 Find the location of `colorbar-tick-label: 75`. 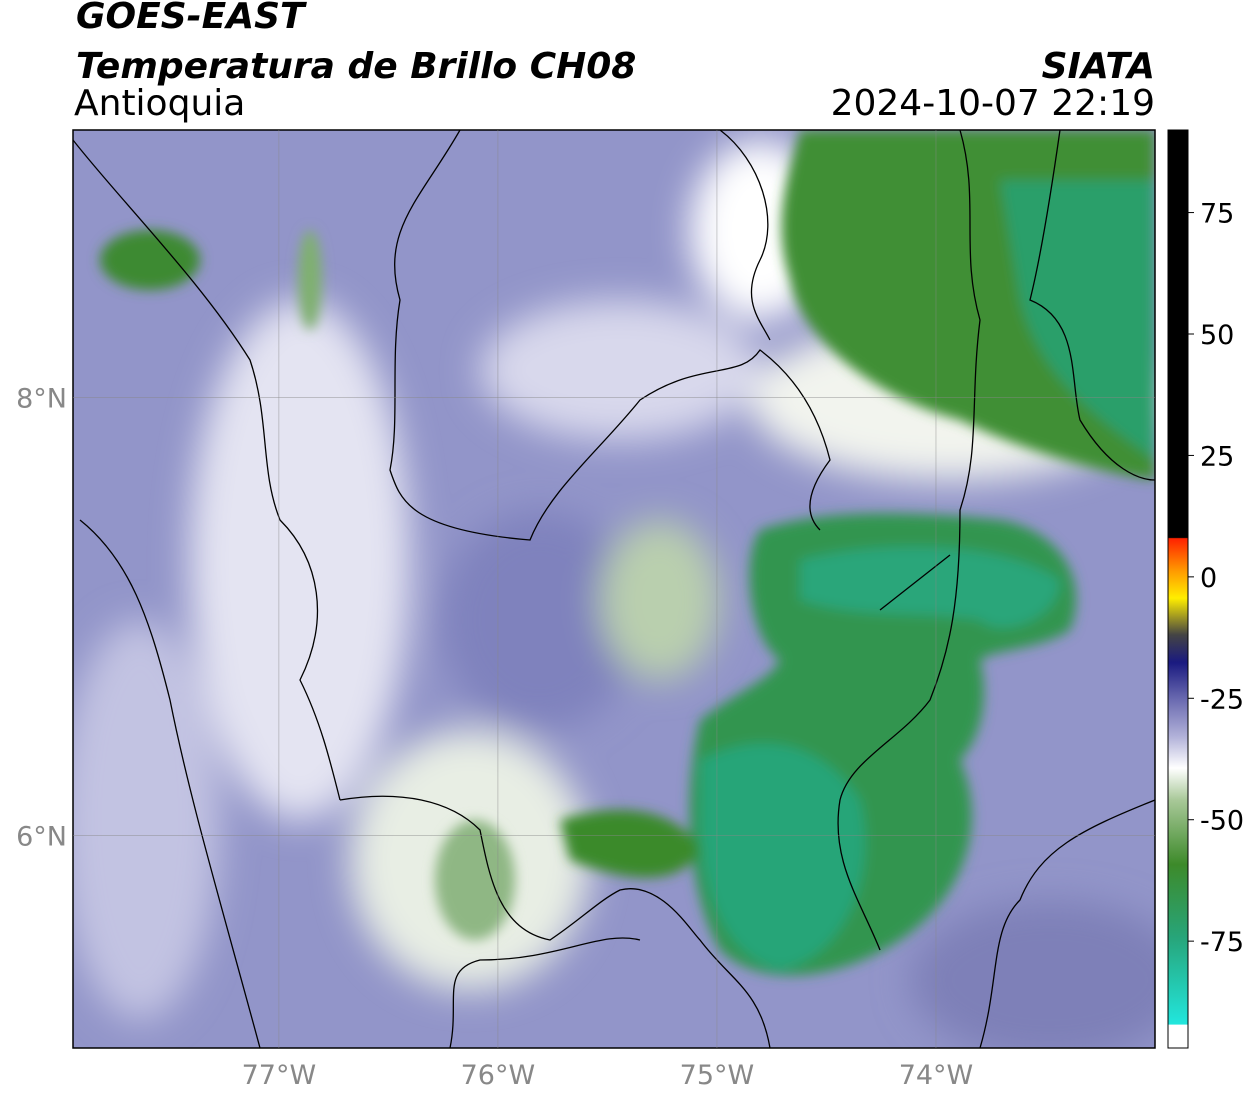

colorbar-tick-label: 75 is located at coordinates (1217, 214).